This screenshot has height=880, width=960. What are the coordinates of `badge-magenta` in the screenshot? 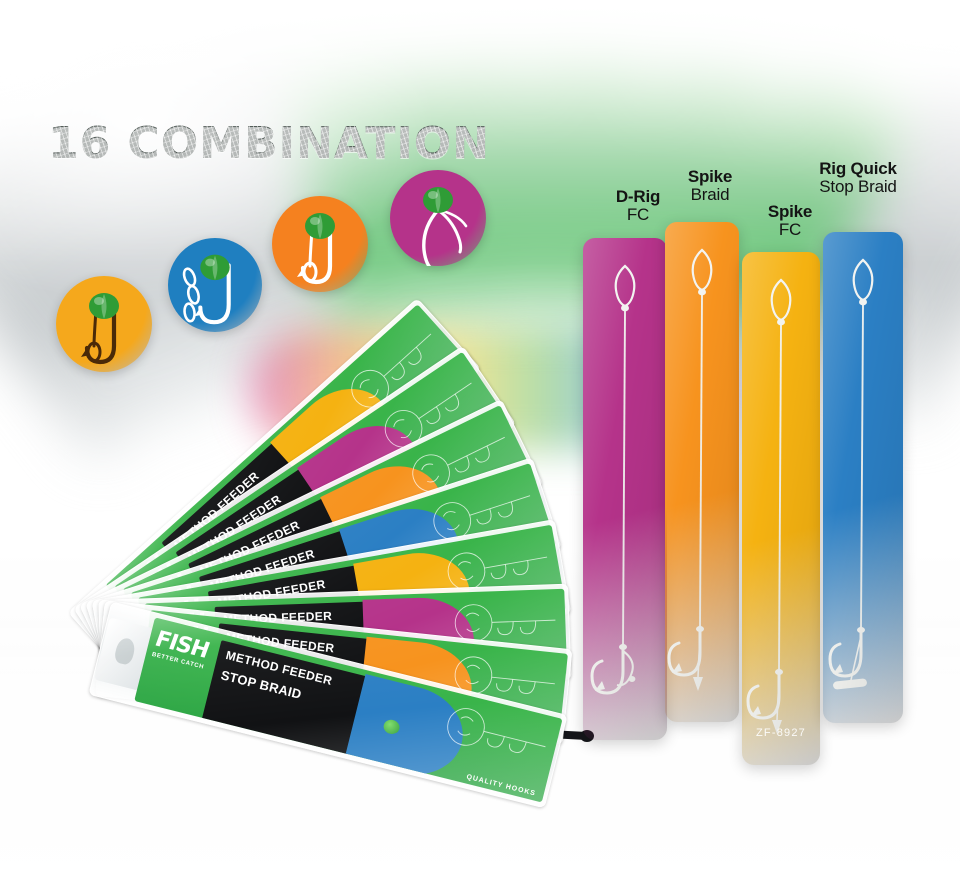 It's located at (438, 218).